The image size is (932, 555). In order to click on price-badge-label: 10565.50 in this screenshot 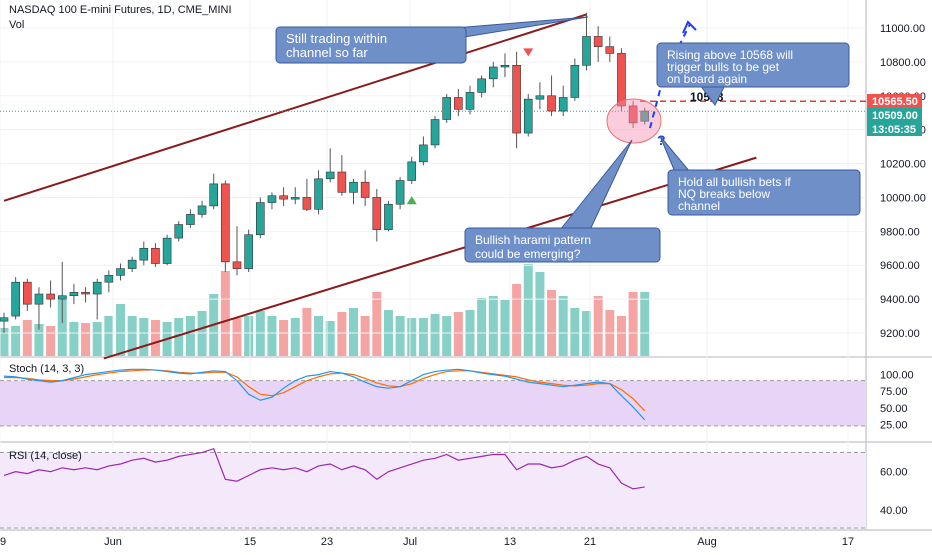, I will do `click(895, 102)`.